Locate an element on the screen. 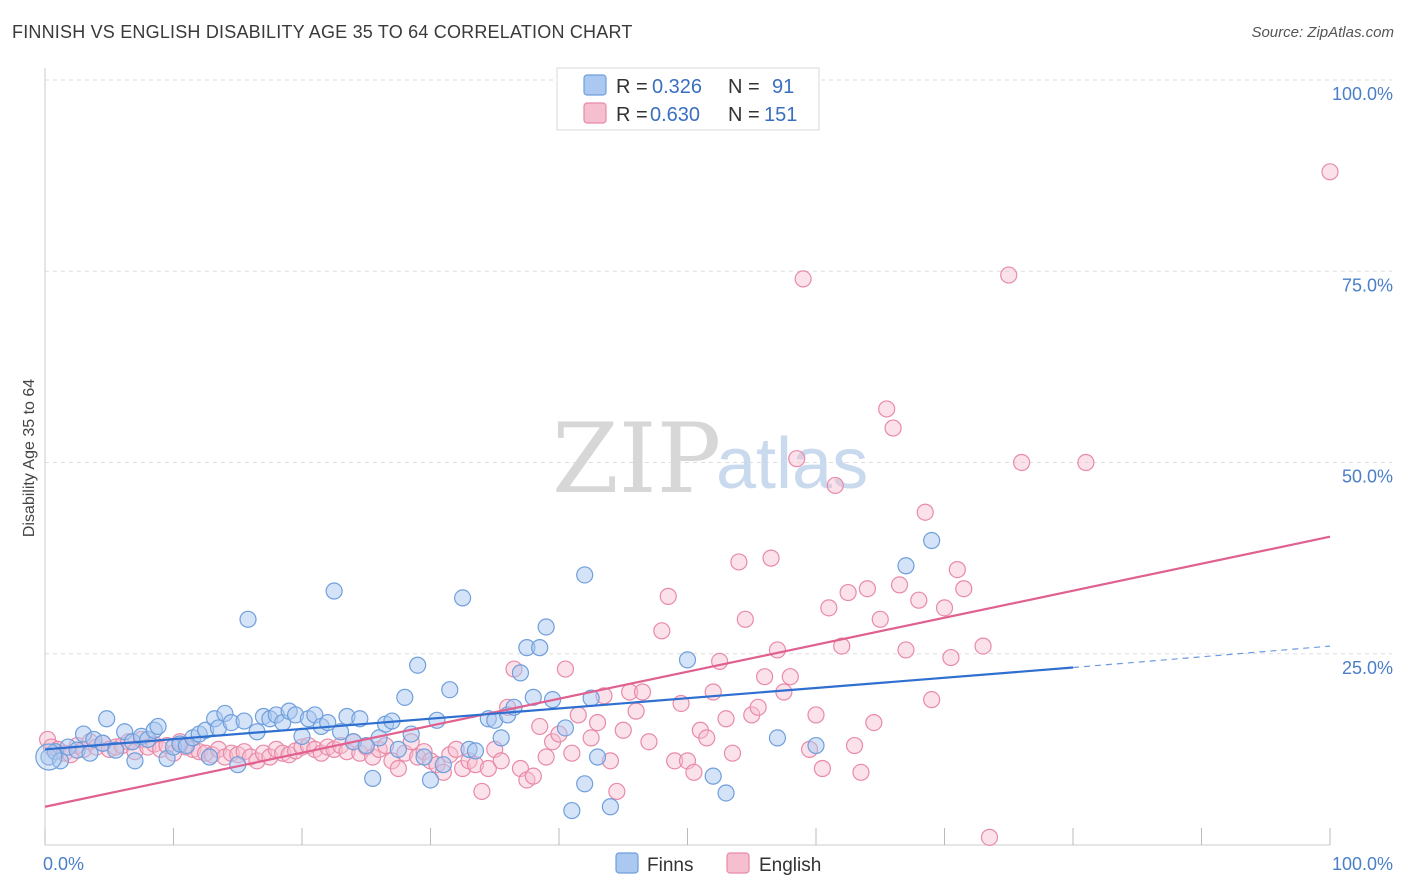 This screenshot has height=892, width=1406. legend-swatch-finns is located at coordinates (595, 85).